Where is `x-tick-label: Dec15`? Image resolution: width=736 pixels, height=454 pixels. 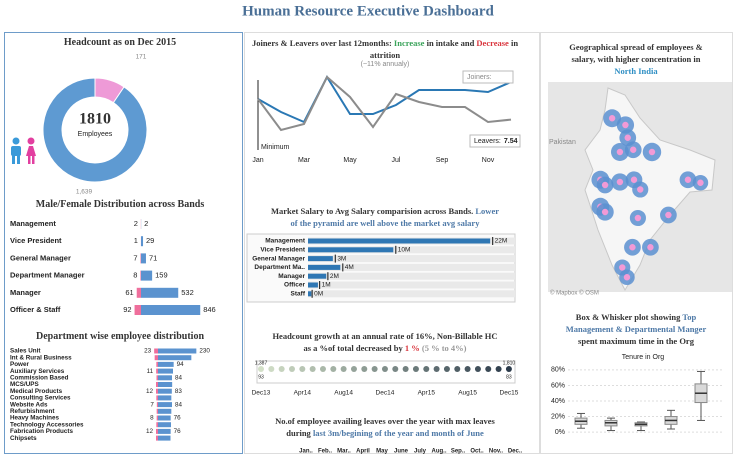 x-tick-label: Dec15 is located at coordinates (509, 393).